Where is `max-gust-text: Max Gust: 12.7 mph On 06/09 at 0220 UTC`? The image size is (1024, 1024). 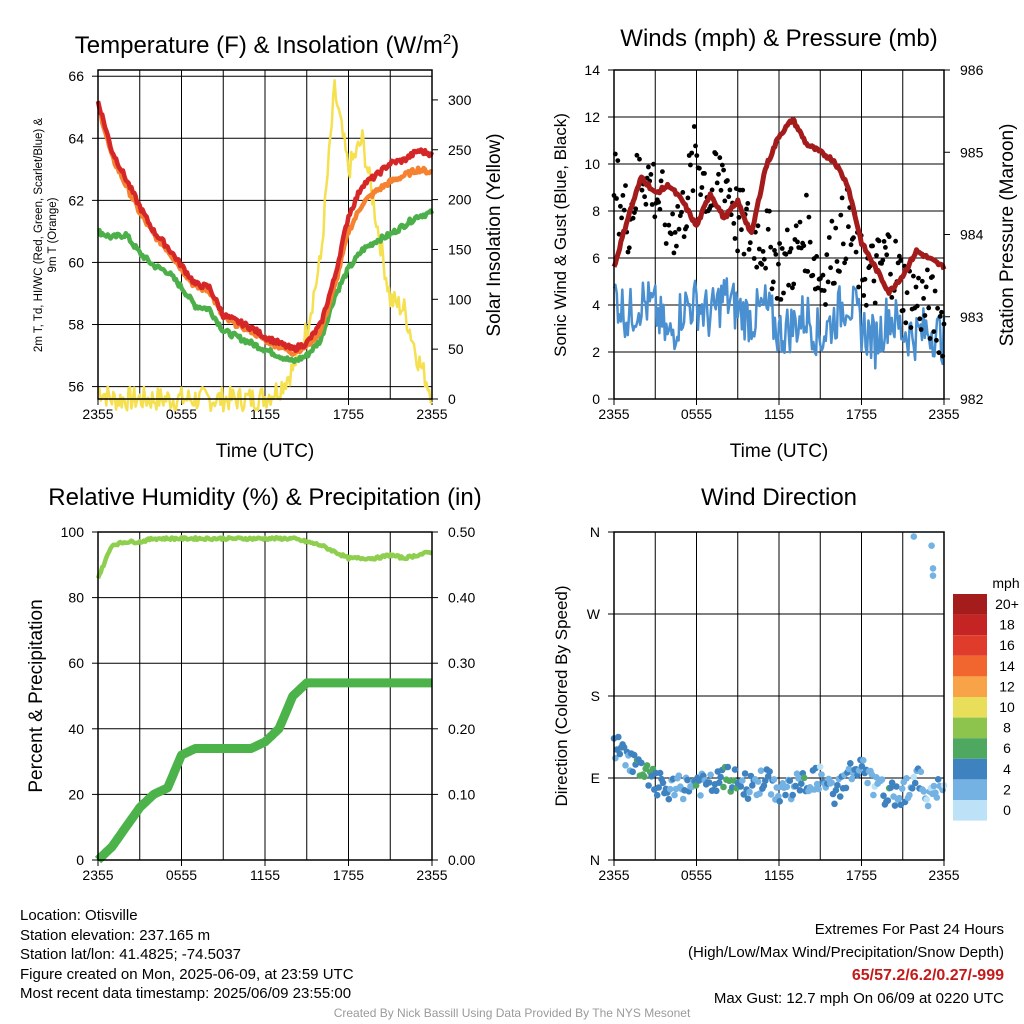
max-gust-text: Max Gust: 12.7 mph On 06/09 at 0220 UTC is located at coordinates (858, 998).